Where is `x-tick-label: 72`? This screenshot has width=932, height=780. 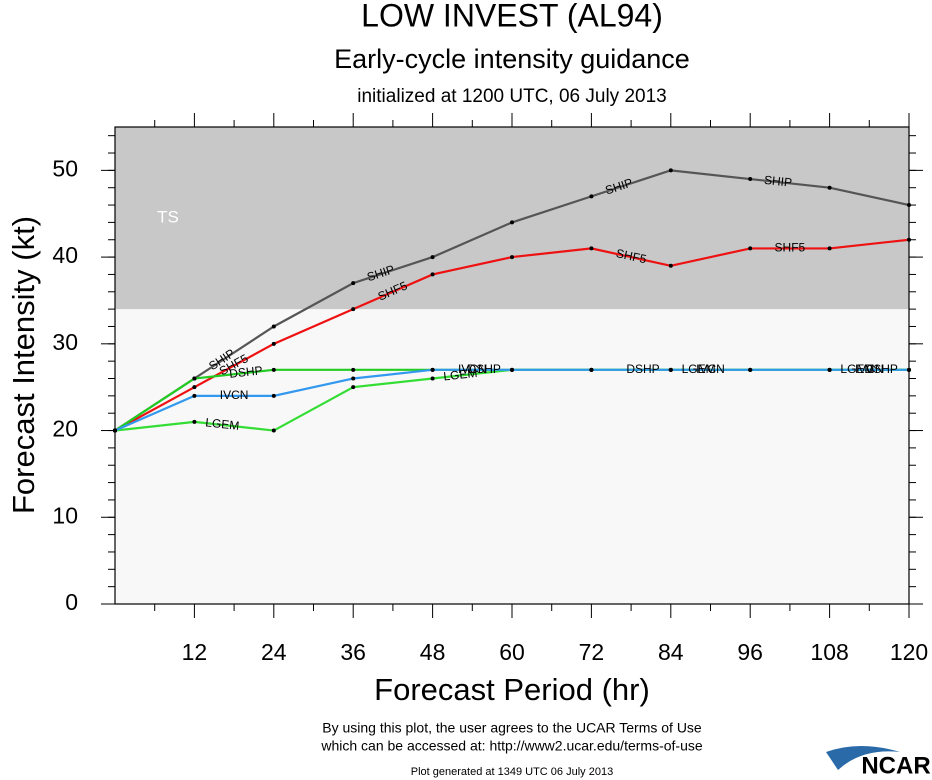 x-tick-label: 72 is located at coordinates (592, 652).